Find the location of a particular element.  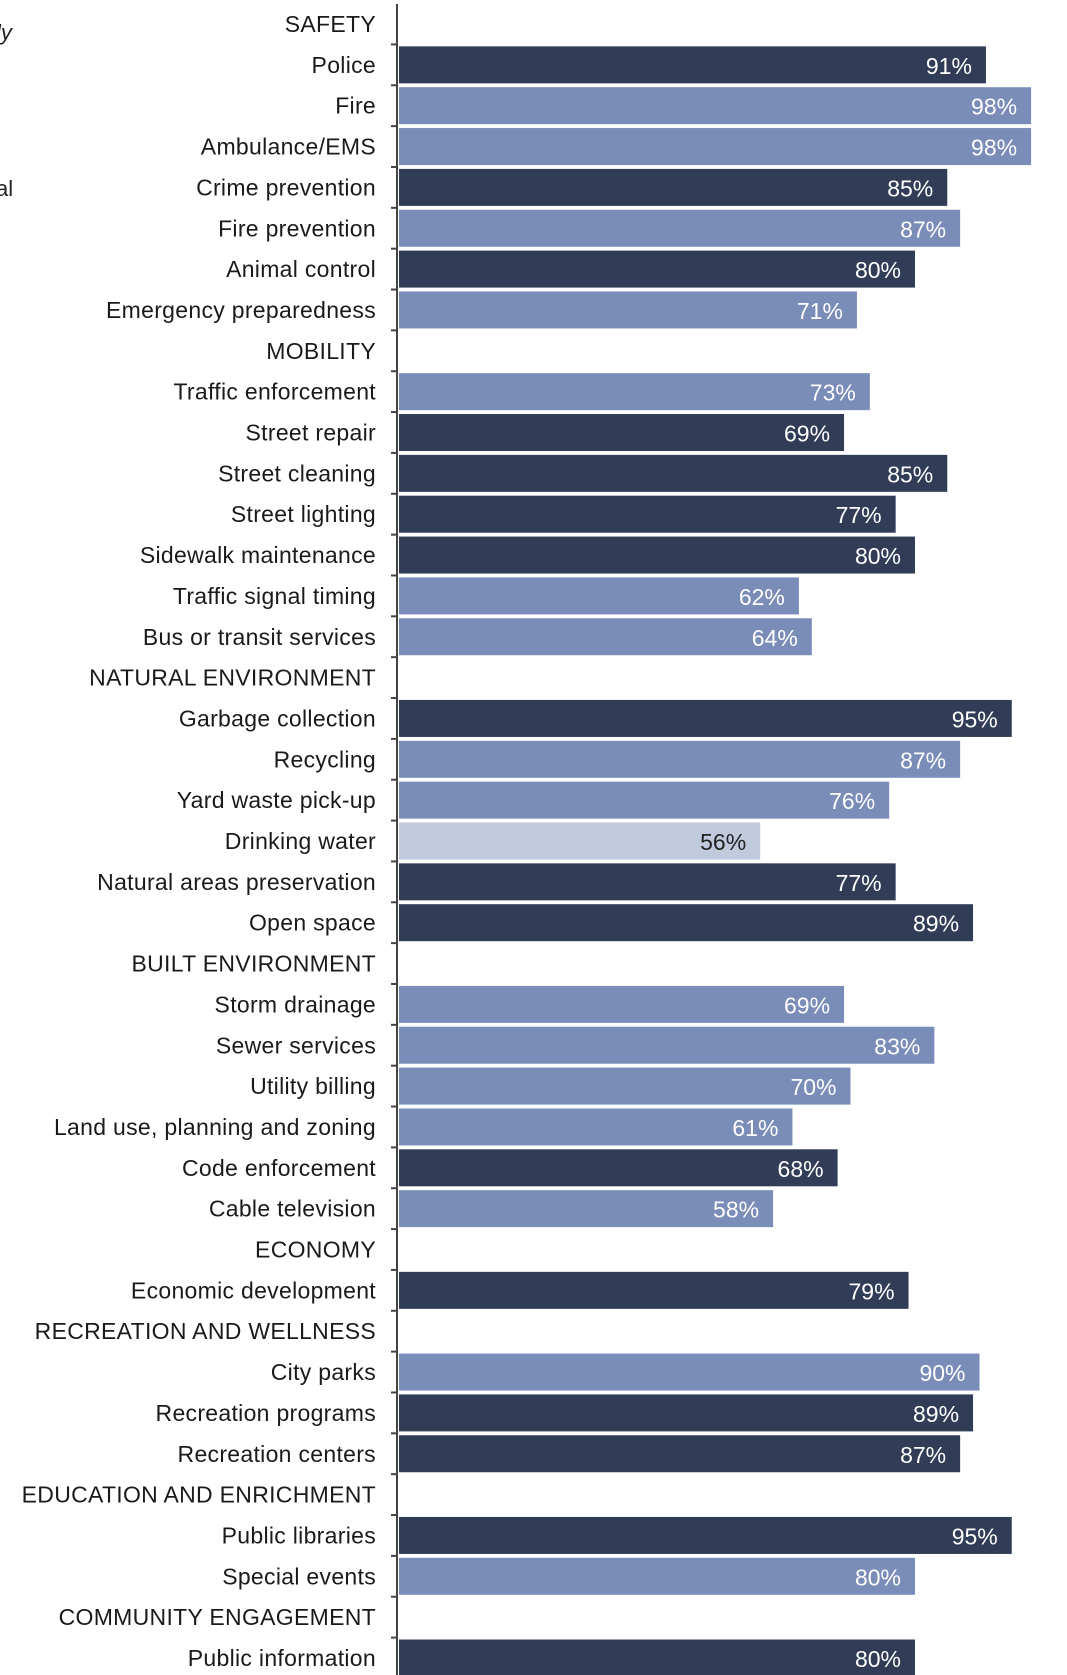

data-label: 83% is located at coordinates (897, 1046).